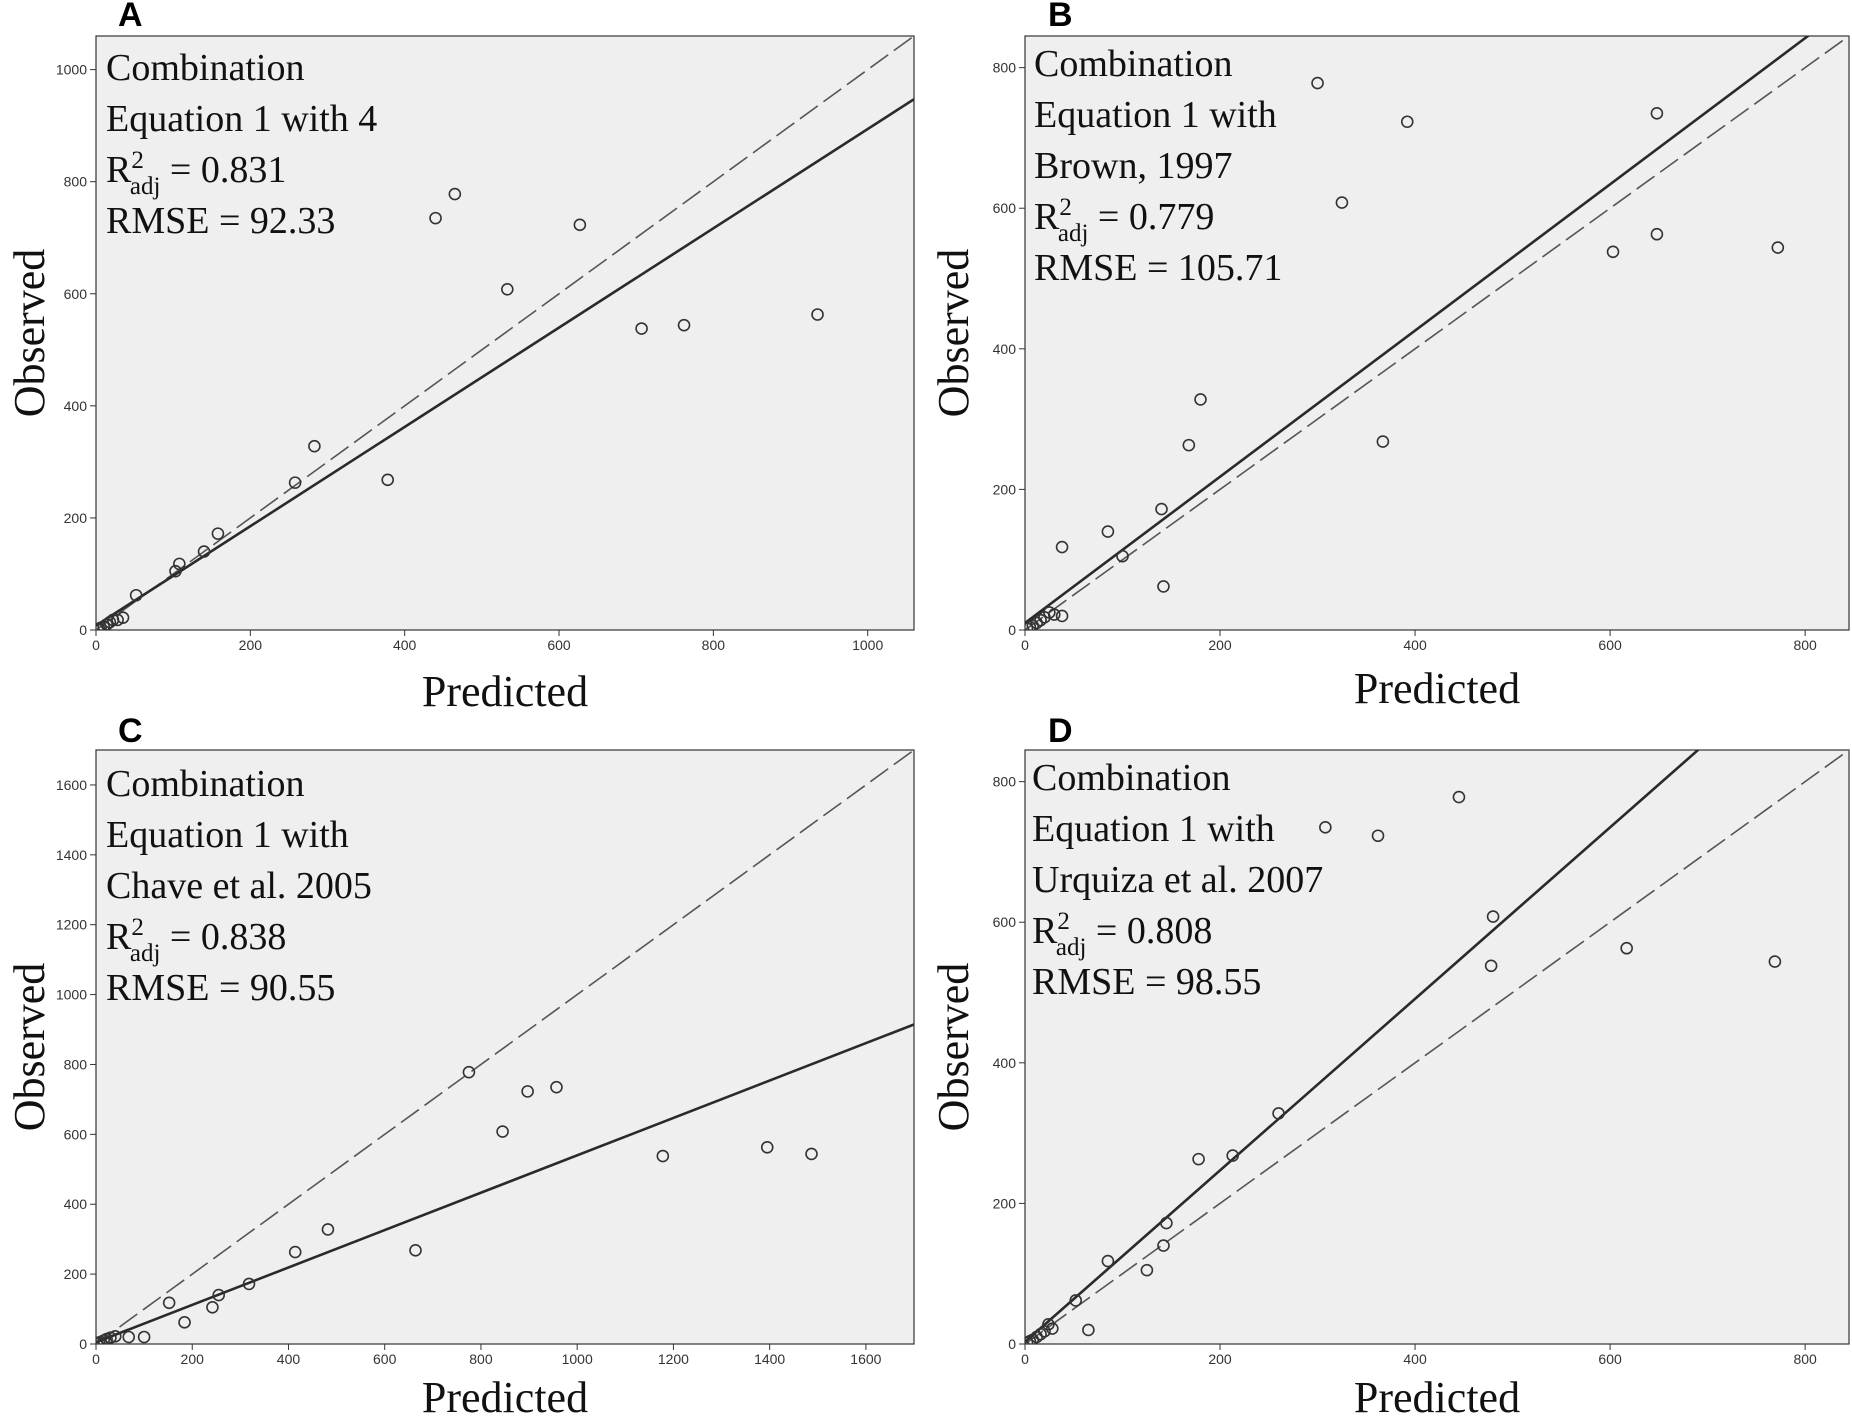 Image resolution: width=1852 pixels, height=1418 pixels. What do you see at coordinates (241, 119) in the screenshot?
I see `annotation-line: Equation 1 with 4` at bounding box center [241, 119].